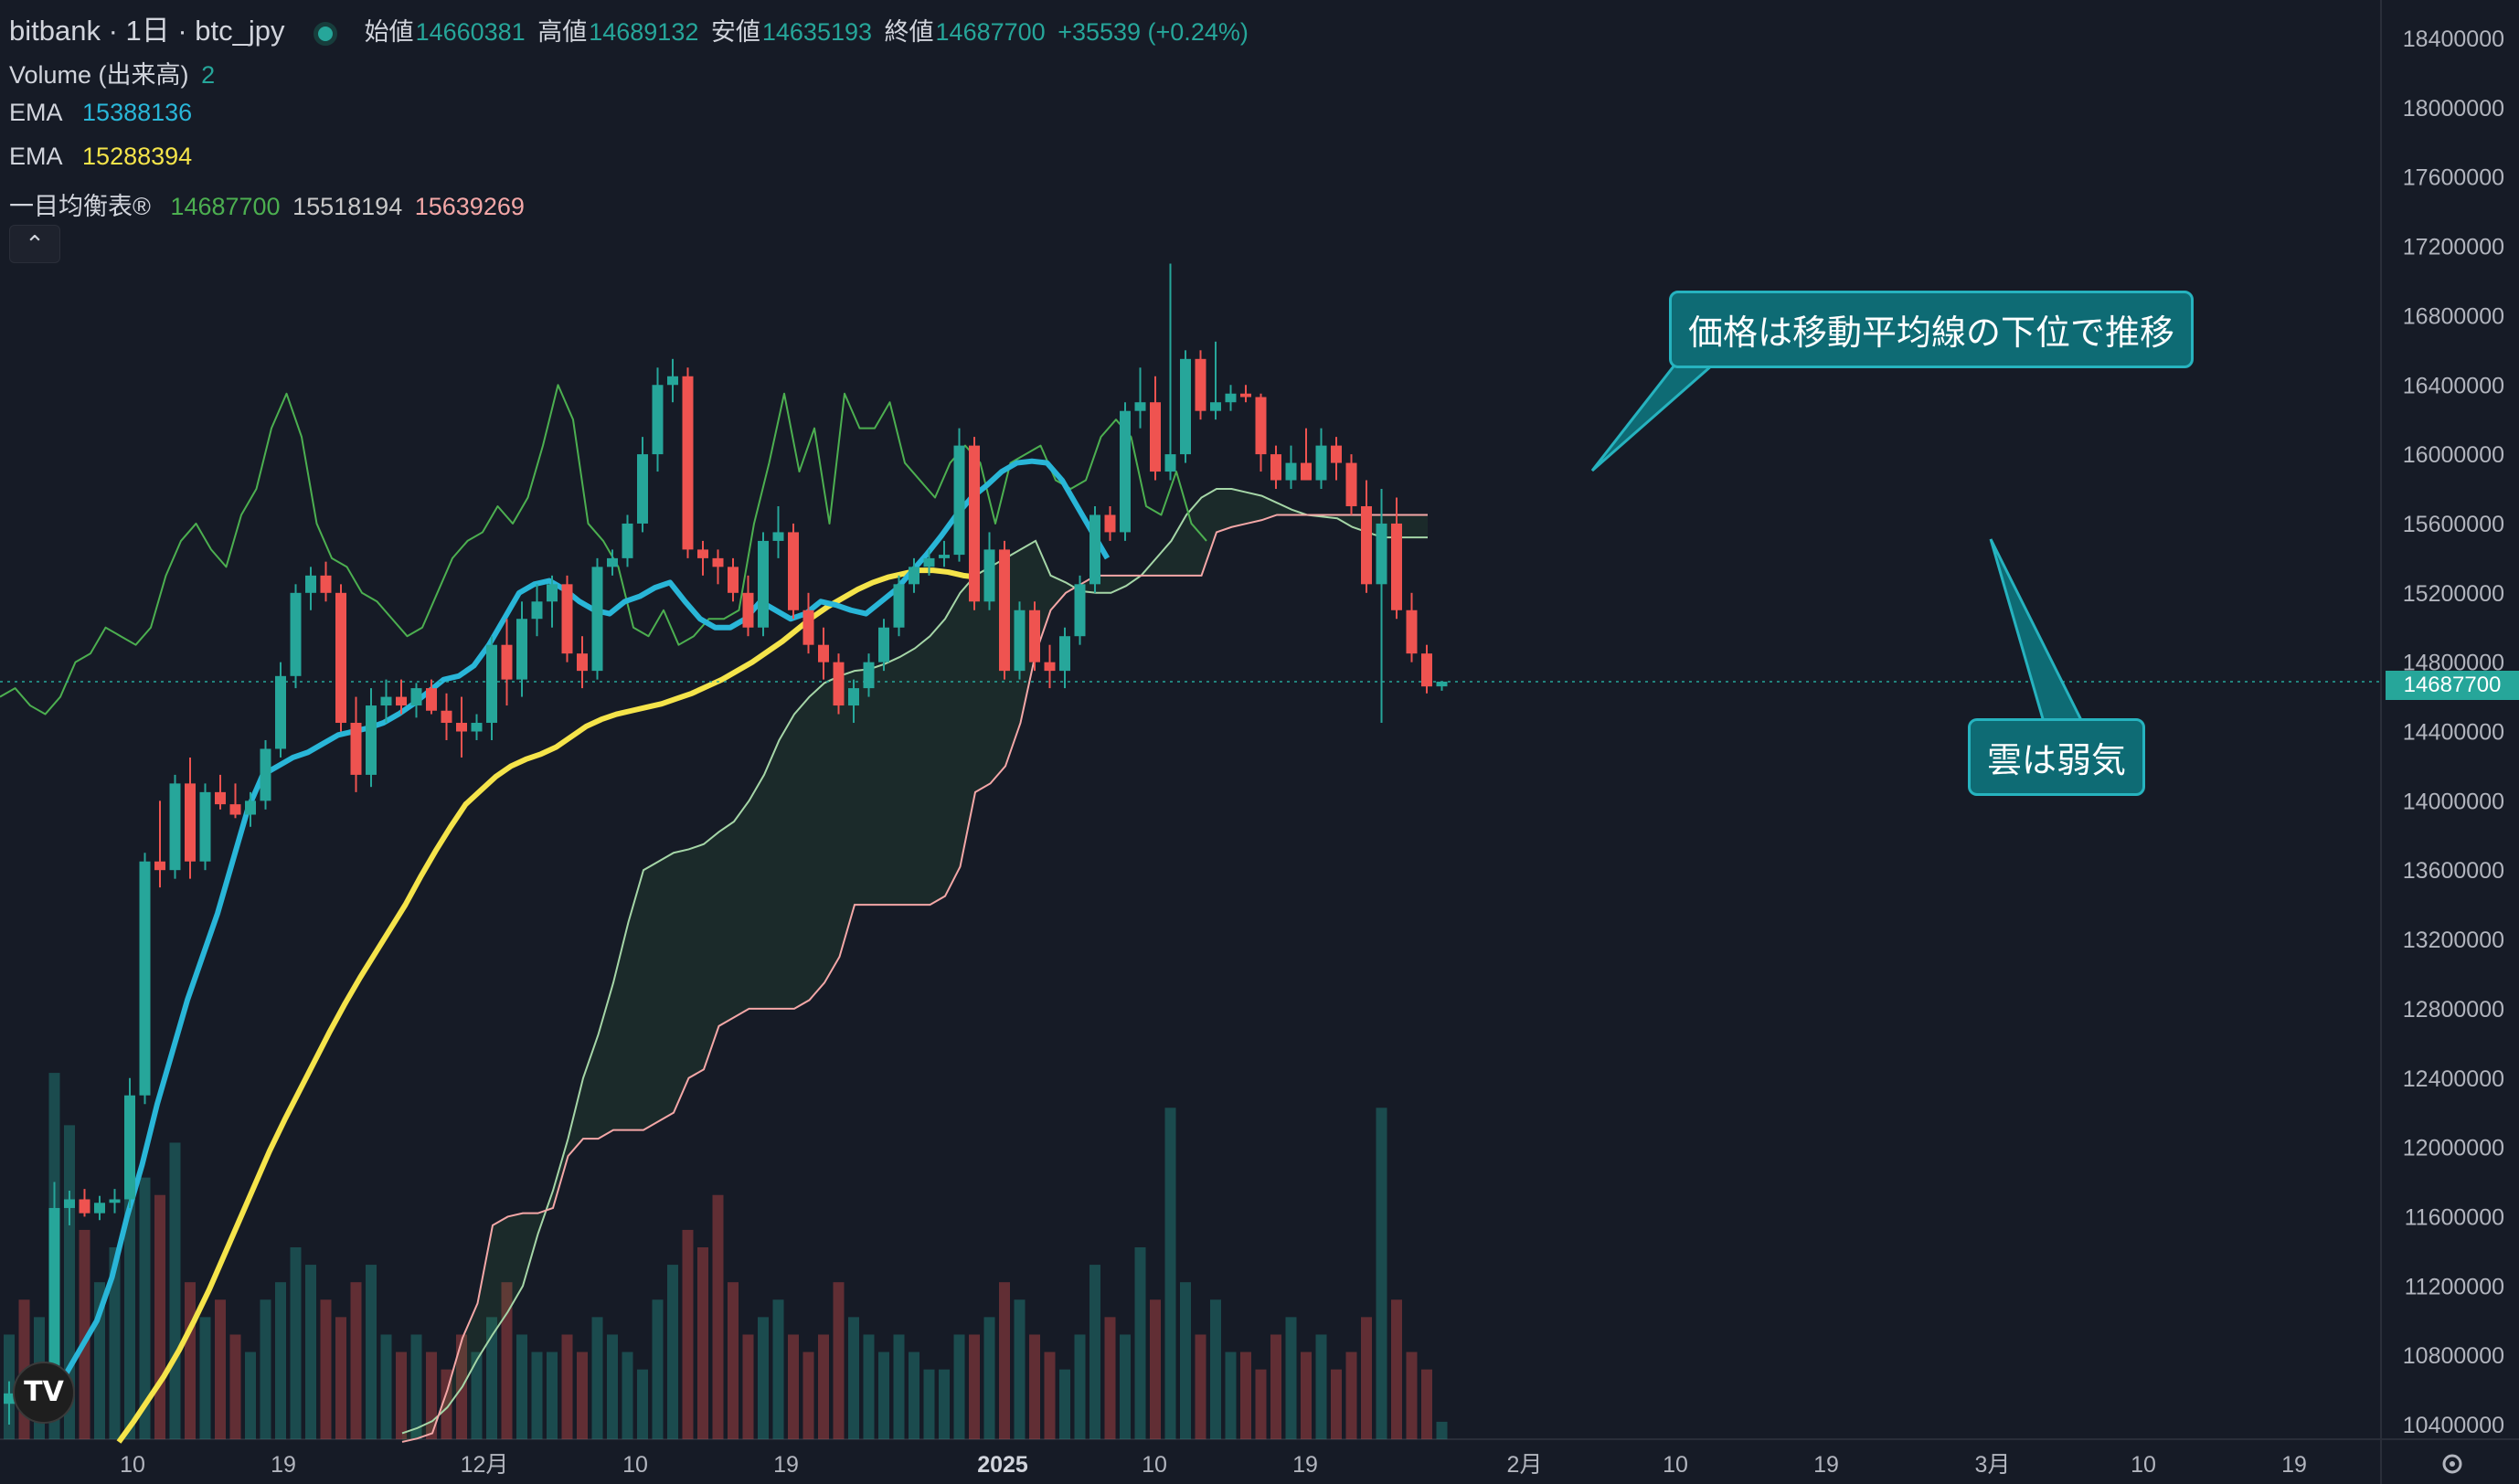  What do you see at coordinates (80, 206) in the screenshot?
I see `ichimoku-label: 一目均衡表®` at bounding box center [80, 206].